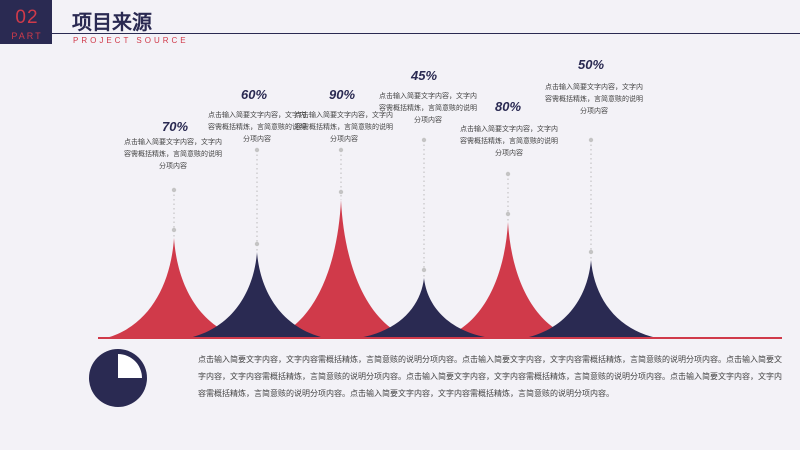 The image size is (800, 450). What do you see at coordinates (428, 108) in the screenshot?
I see `peak-4-desc: 点击输入简要文字内容，文字内容需概括精炼，言简意赅的说明分项内容` at bounding box center [428, 108].